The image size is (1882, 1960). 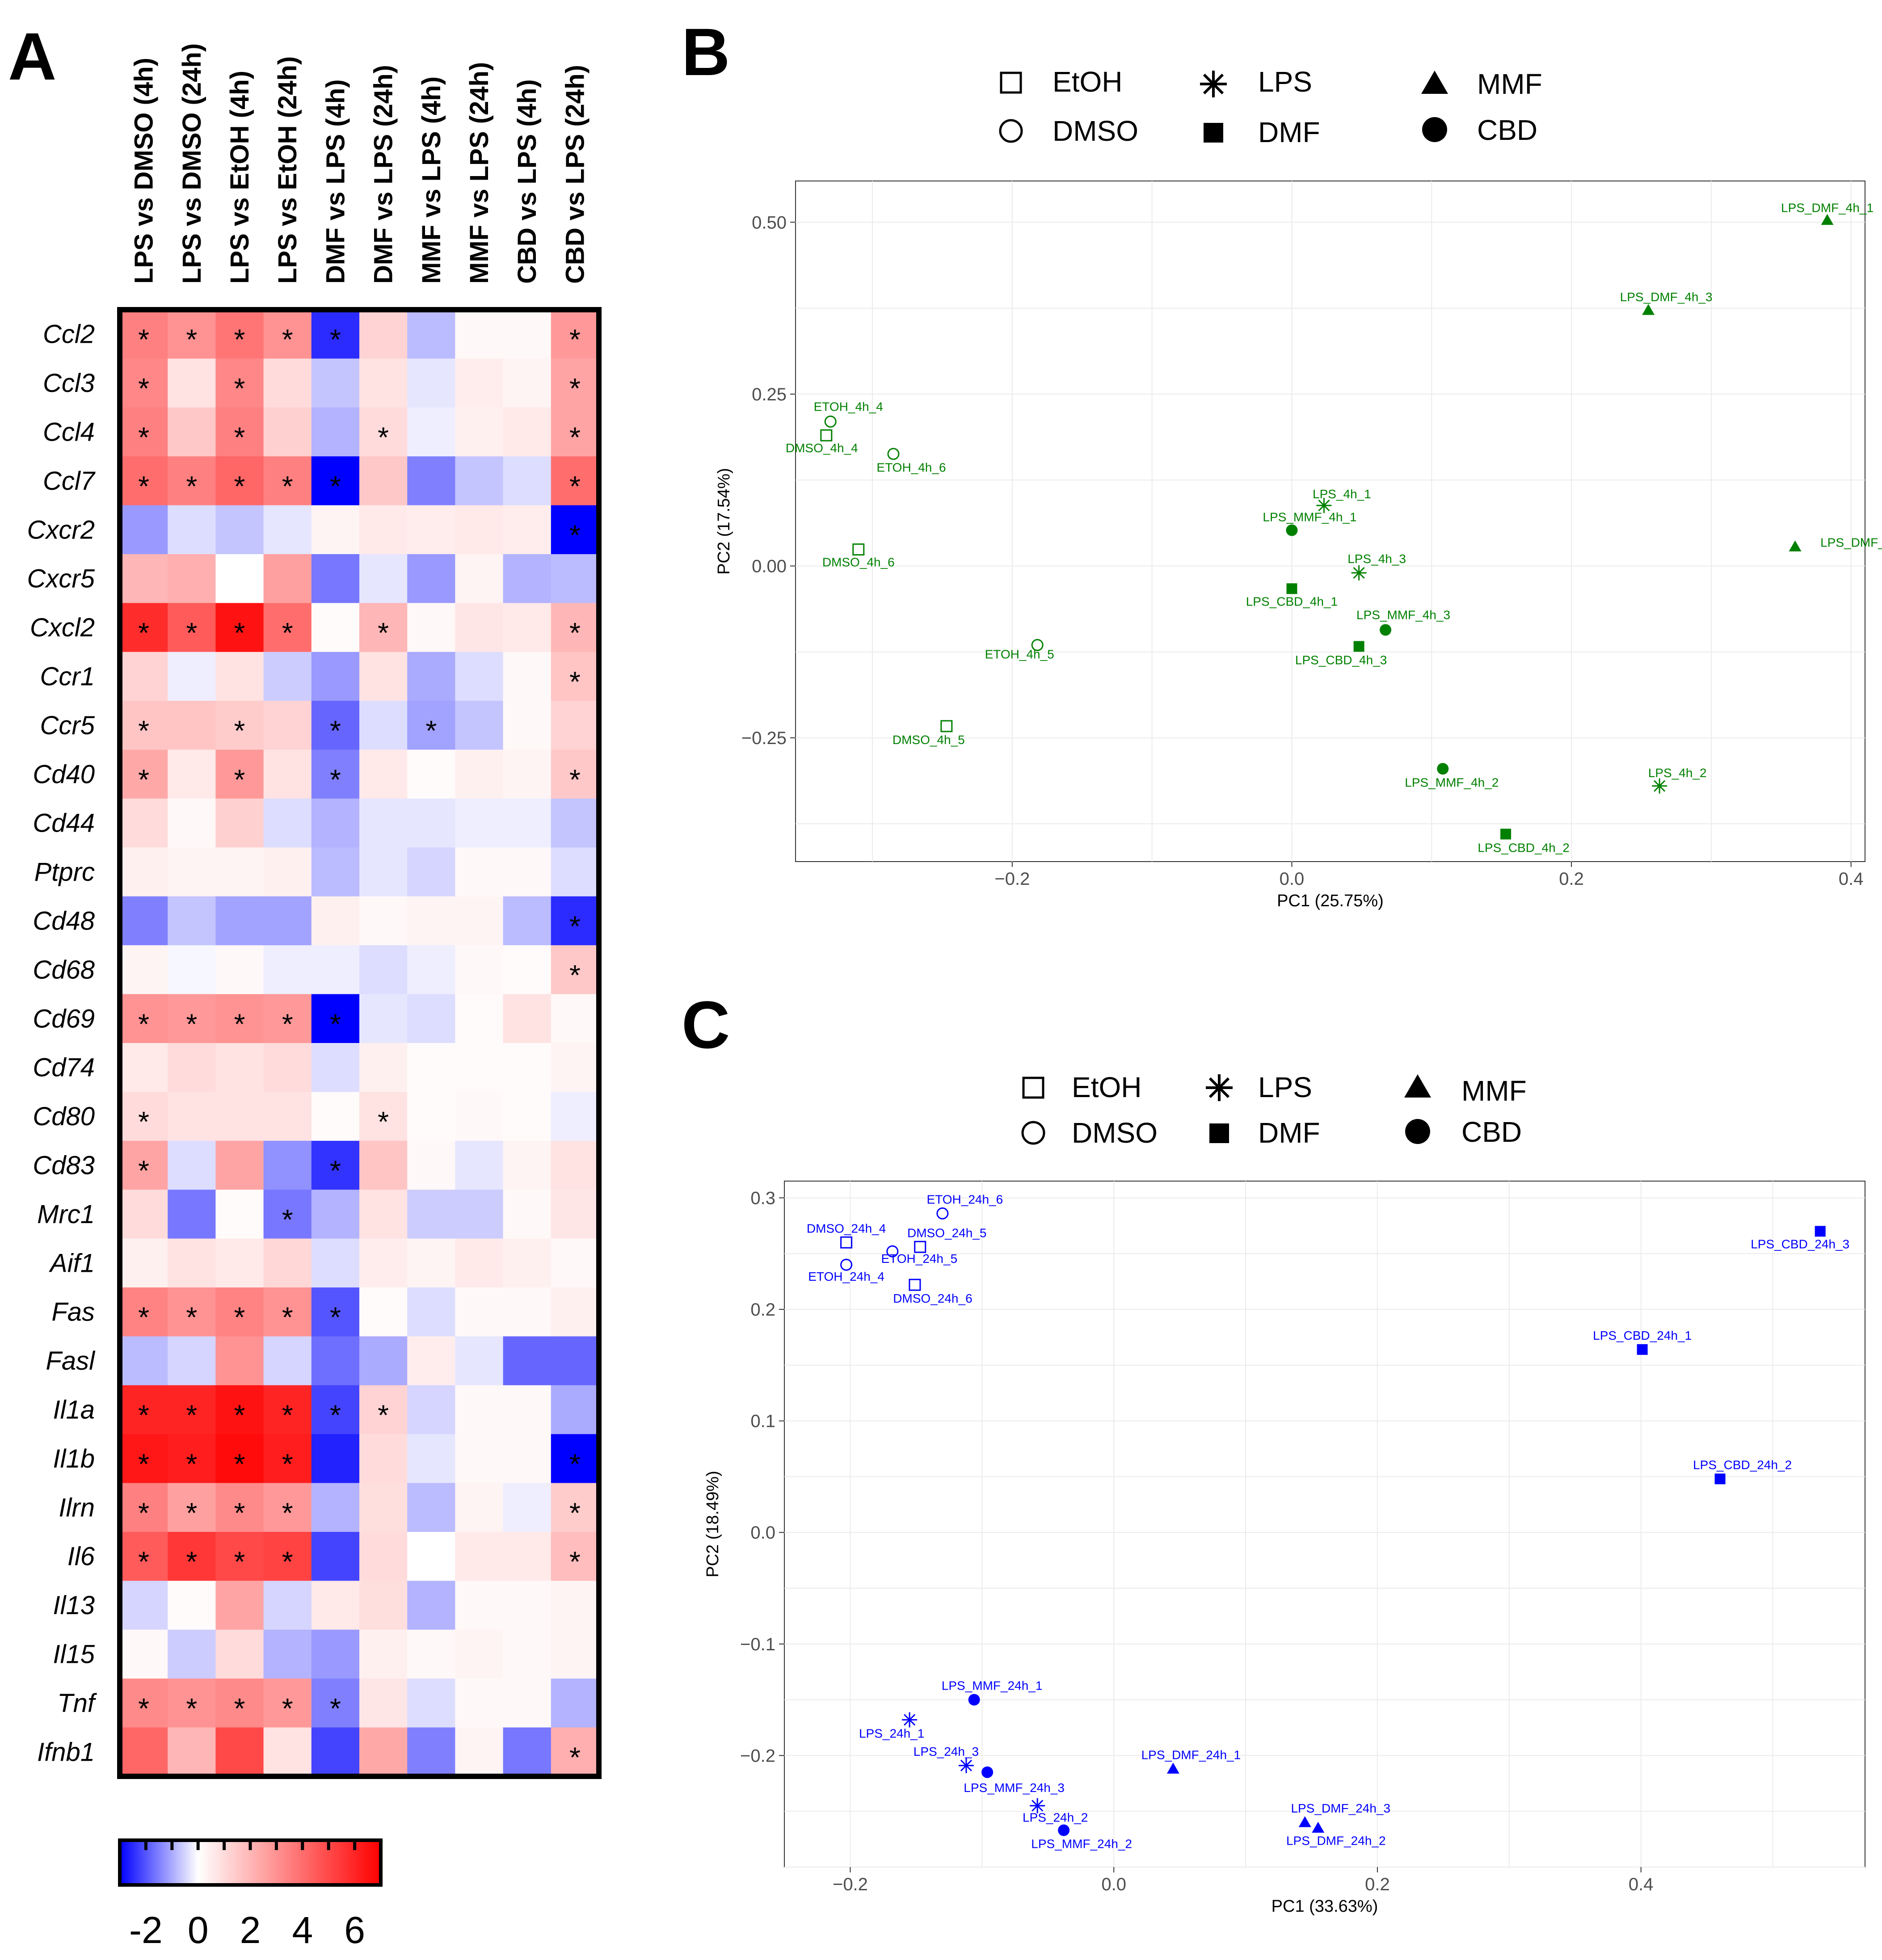 What do you see at coordinates (1113, 1884) in the screenshot?
I see `x-tick-label: 0.0` at bounding box center [1113, 1884].